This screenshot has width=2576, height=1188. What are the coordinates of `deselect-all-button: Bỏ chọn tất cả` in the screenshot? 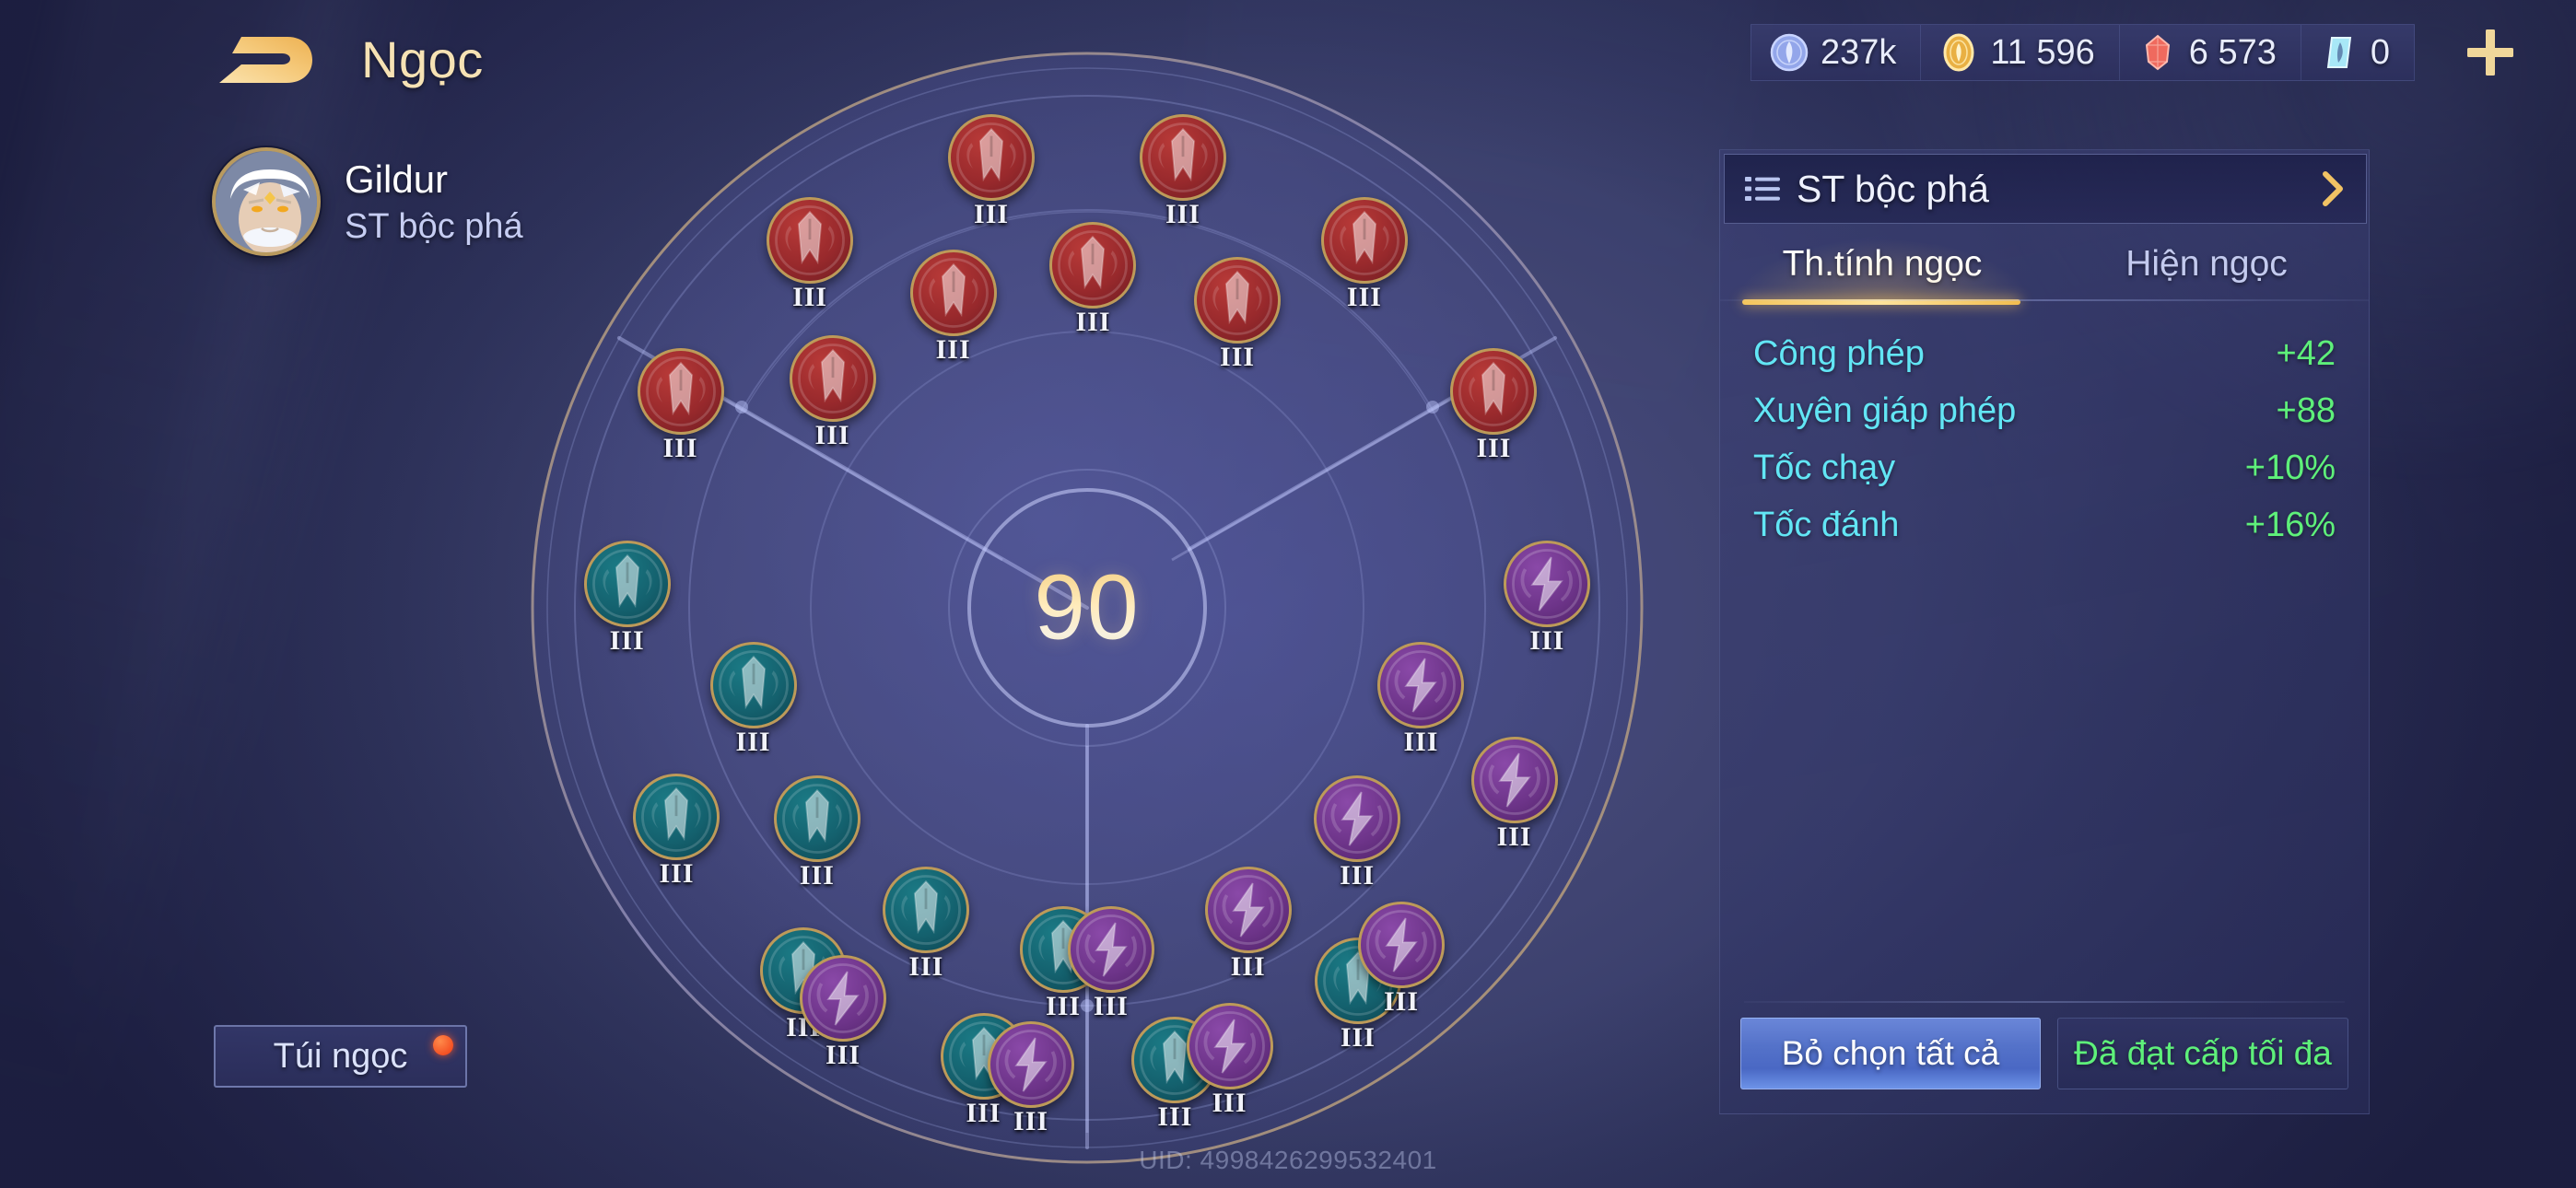 It's located at (1891, 1053).